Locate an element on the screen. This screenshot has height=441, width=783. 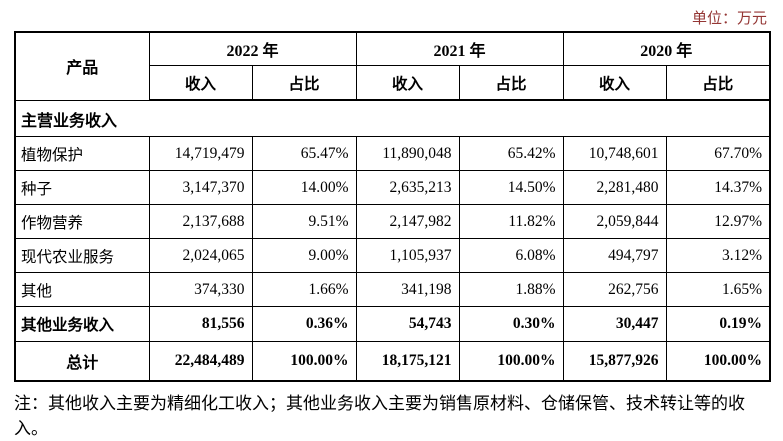
cell-share-2020: 12.97% is located at coordinates (718, 221).